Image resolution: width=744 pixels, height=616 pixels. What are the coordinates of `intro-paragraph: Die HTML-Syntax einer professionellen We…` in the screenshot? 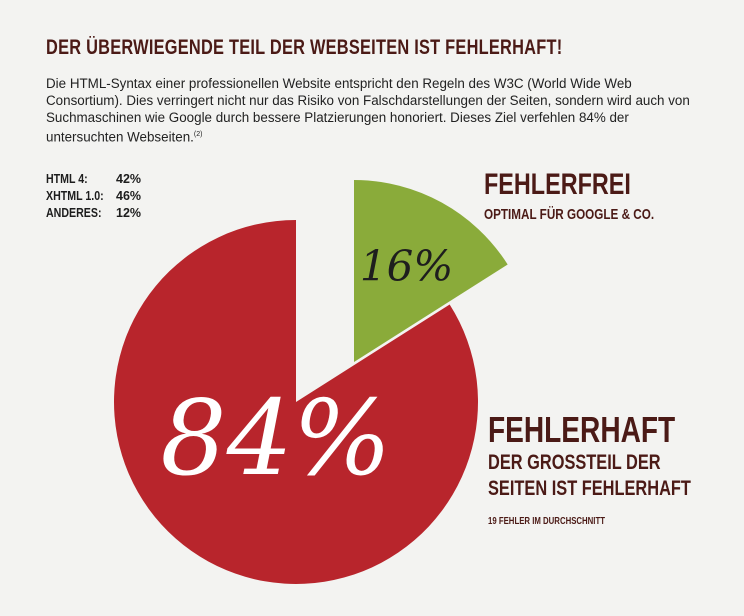 It's located at (376, 110).